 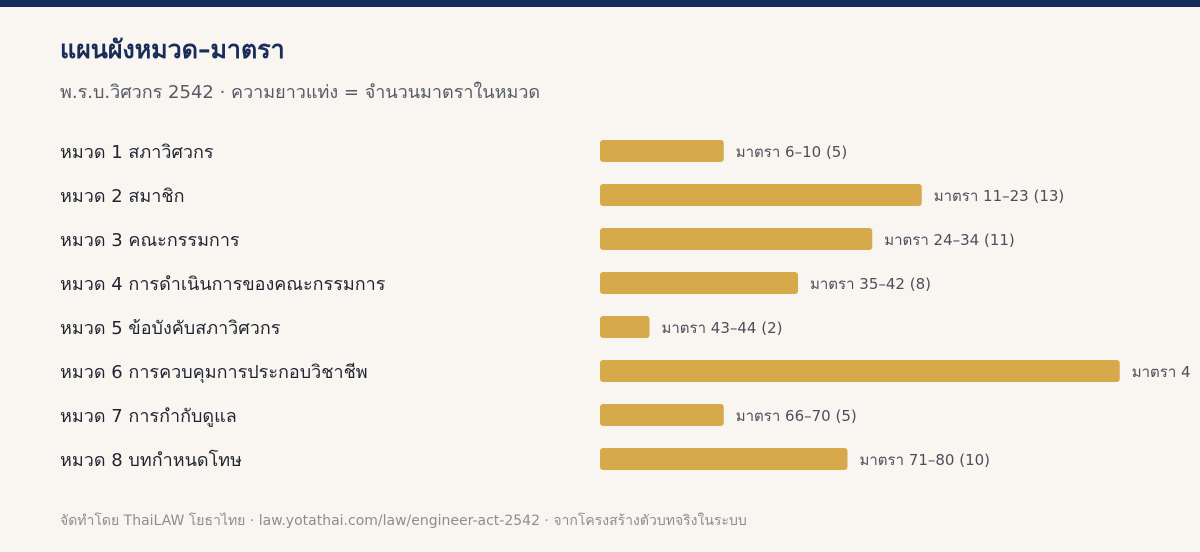 What do you see at coordinates (870, 284) in the screenshot?
I see `value-label: มาตรา 35–42 (8)` at bounding box center [870, 284].